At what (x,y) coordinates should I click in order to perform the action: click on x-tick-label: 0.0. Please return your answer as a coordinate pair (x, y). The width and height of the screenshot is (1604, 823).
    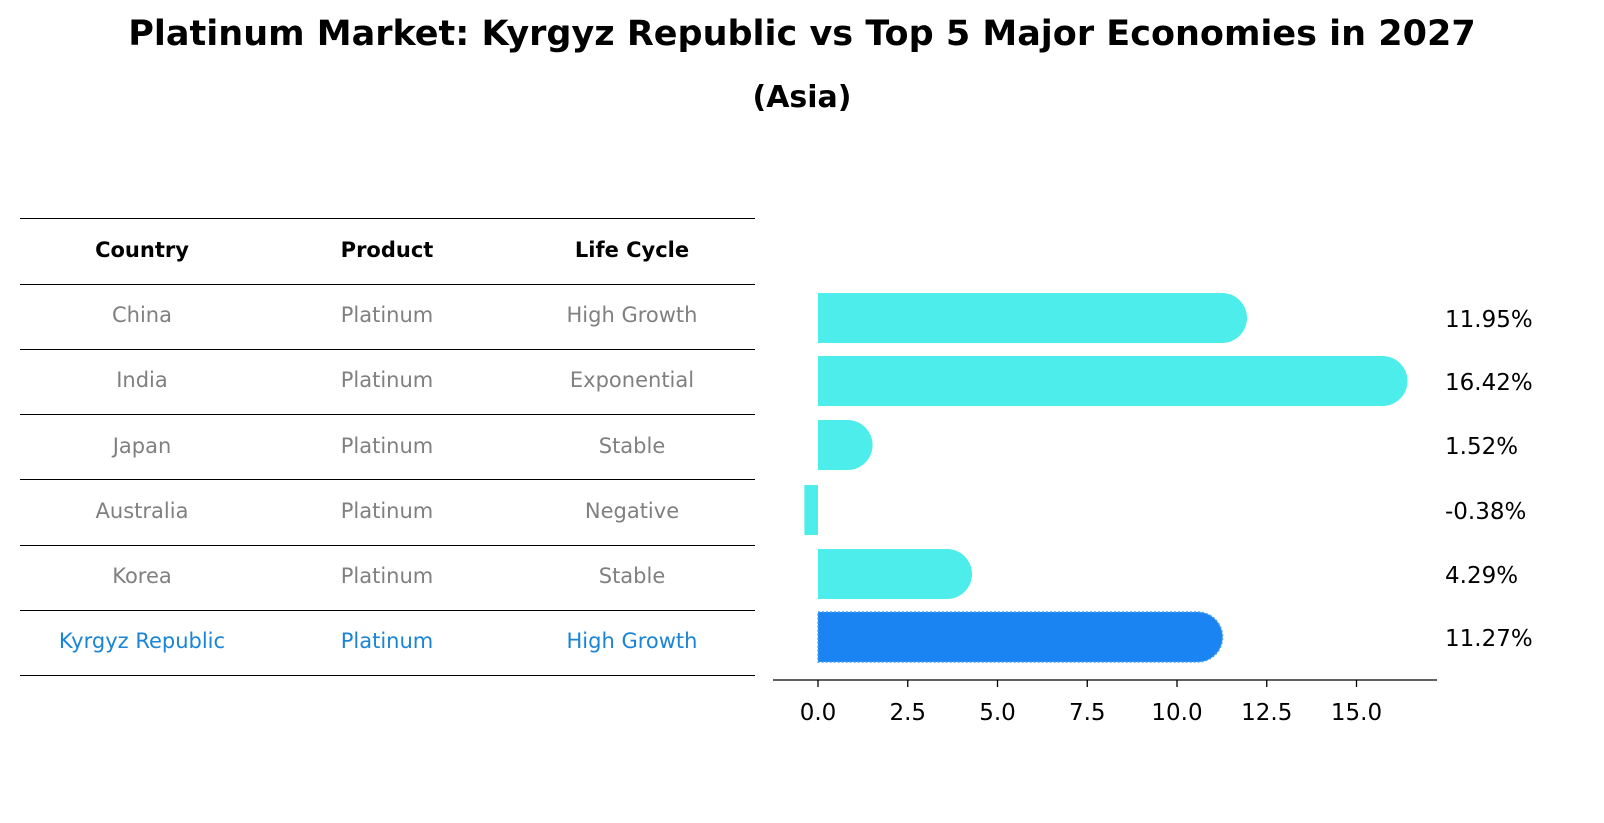
    Looking at the image, I should click on (818, 713).